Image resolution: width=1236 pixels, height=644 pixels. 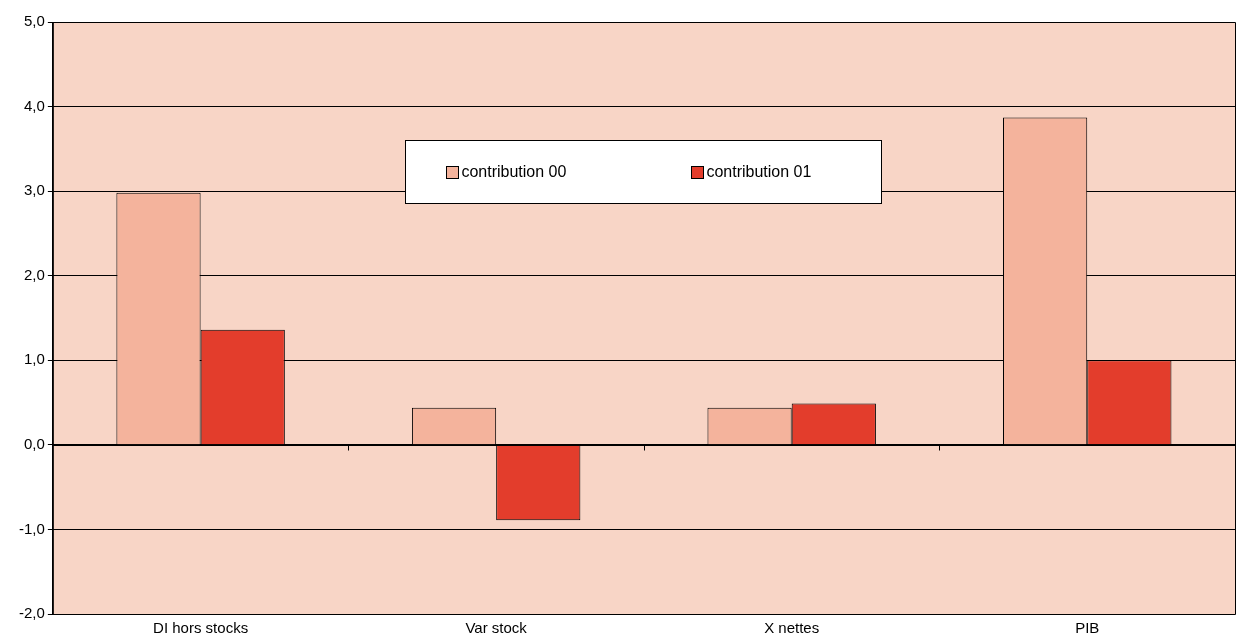 I want to click on y-tick-label: 2,0, so click(x=34, y=274).